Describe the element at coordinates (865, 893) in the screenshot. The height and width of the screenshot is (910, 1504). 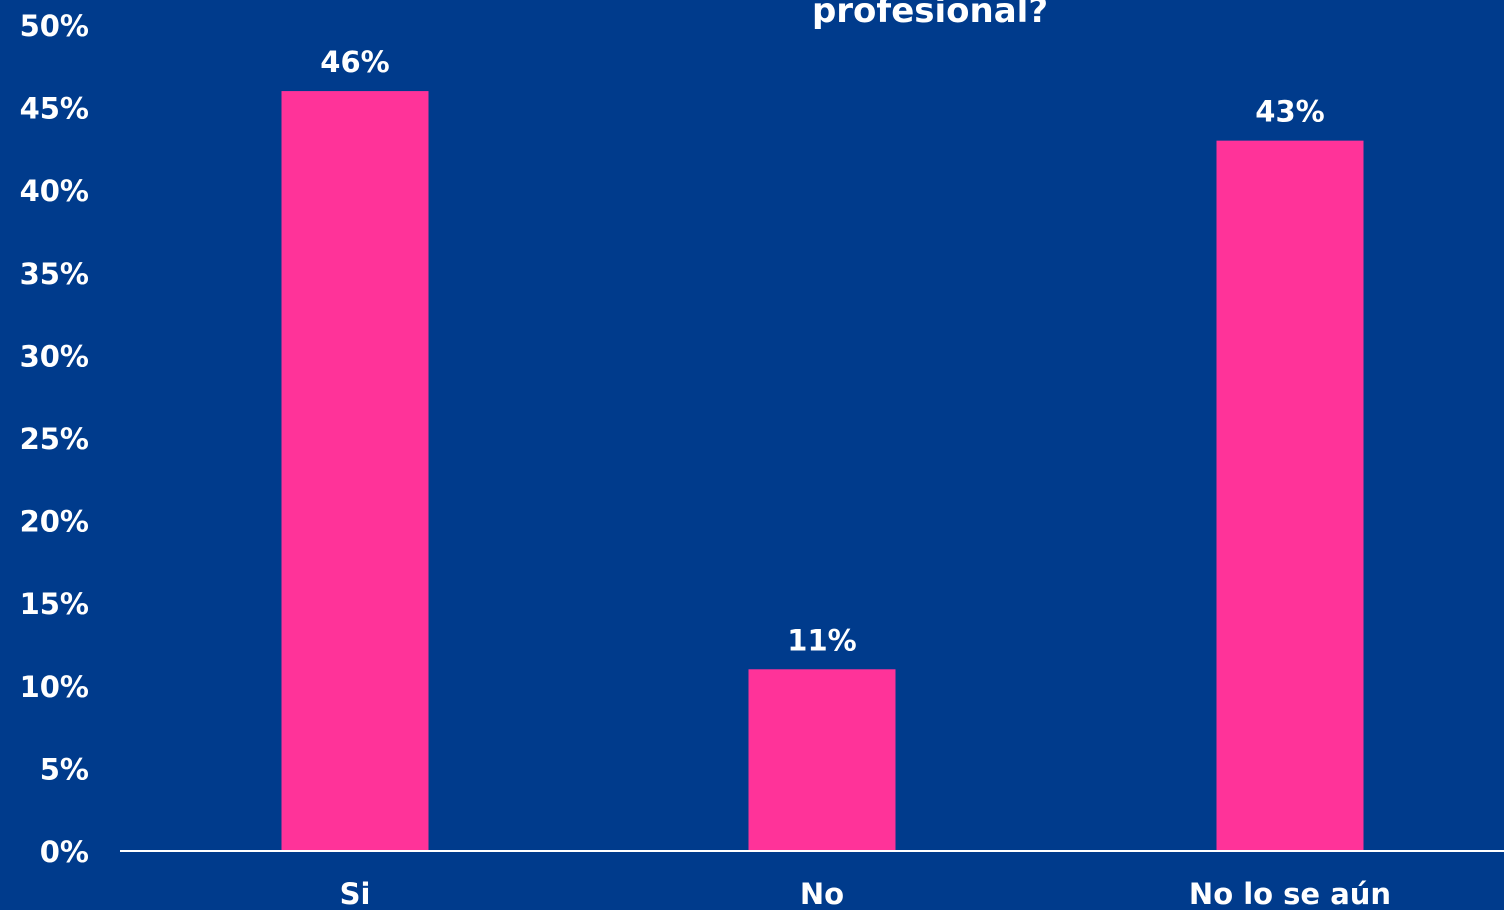
I see `category-labels: Si No No lo se aún` at that location.